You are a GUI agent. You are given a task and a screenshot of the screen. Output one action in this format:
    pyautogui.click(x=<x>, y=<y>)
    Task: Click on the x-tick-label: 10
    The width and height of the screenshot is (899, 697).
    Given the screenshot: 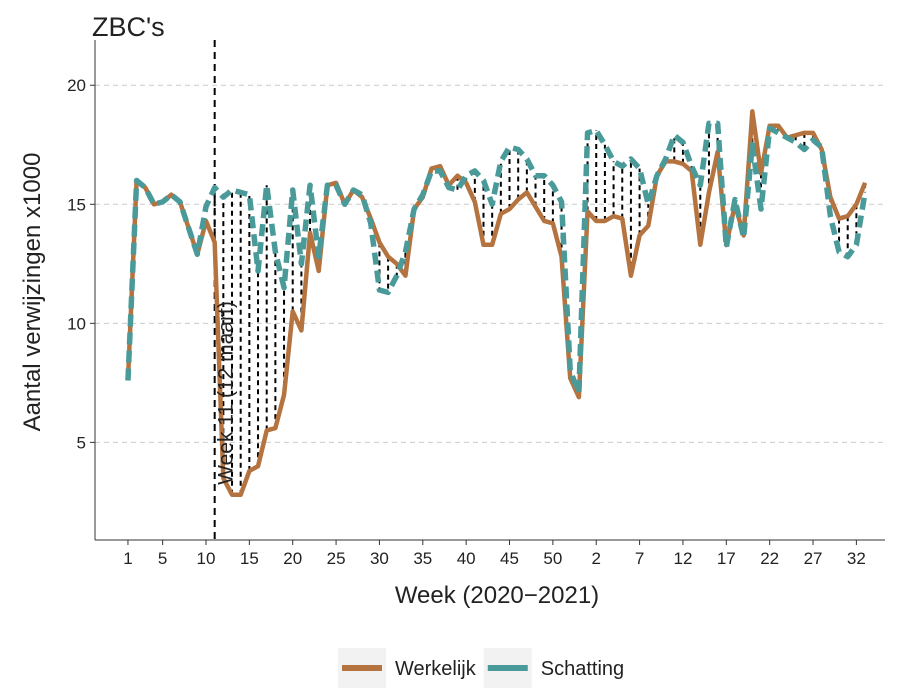 What is the action you would take?
    pyautogui.click(x=206, y=558)
    